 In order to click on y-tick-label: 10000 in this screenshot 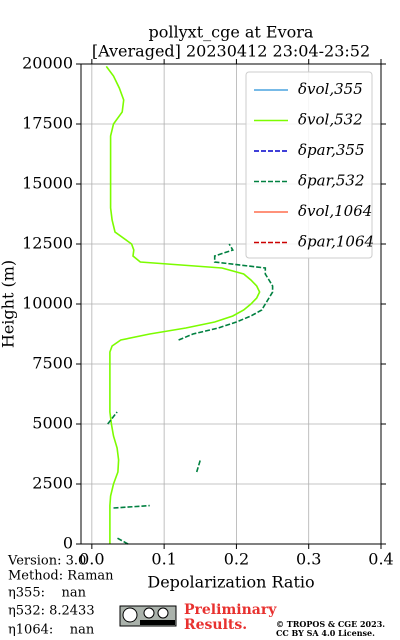, I will do `click(47, 303)`.